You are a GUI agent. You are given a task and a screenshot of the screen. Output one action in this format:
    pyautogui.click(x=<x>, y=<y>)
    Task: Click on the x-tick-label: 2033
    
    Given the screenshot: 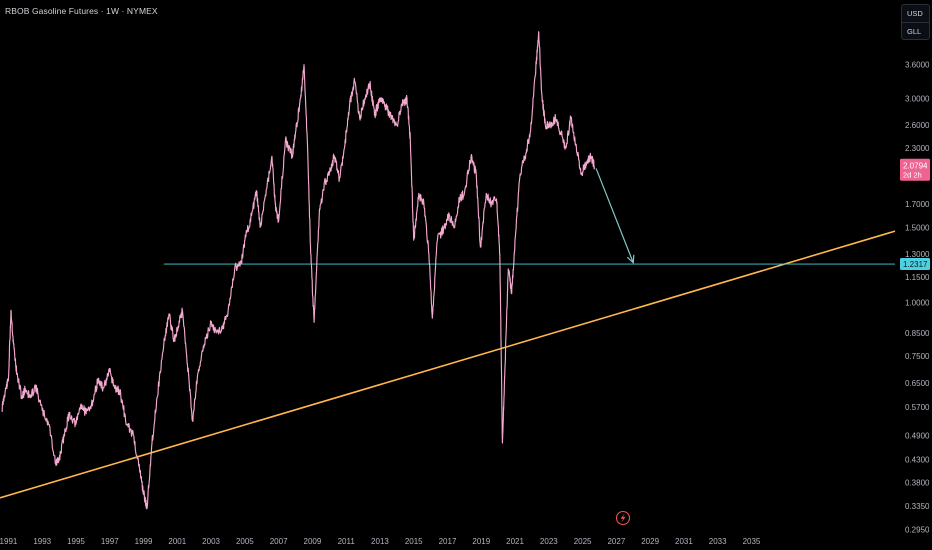 What is the action you would take?
    pyautogui.click(x=718, y=541)
    